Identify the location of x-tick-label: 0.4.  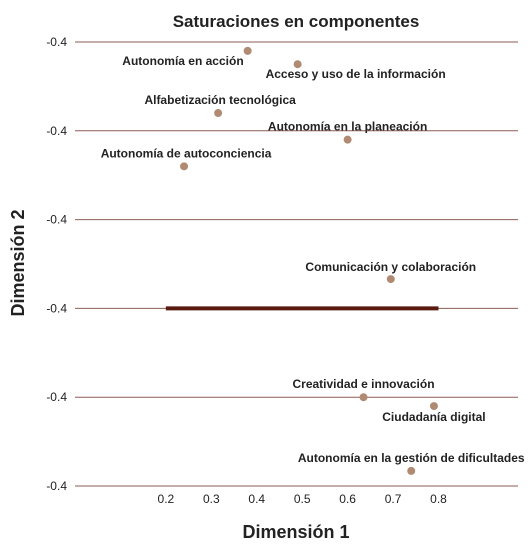
(256, 499).